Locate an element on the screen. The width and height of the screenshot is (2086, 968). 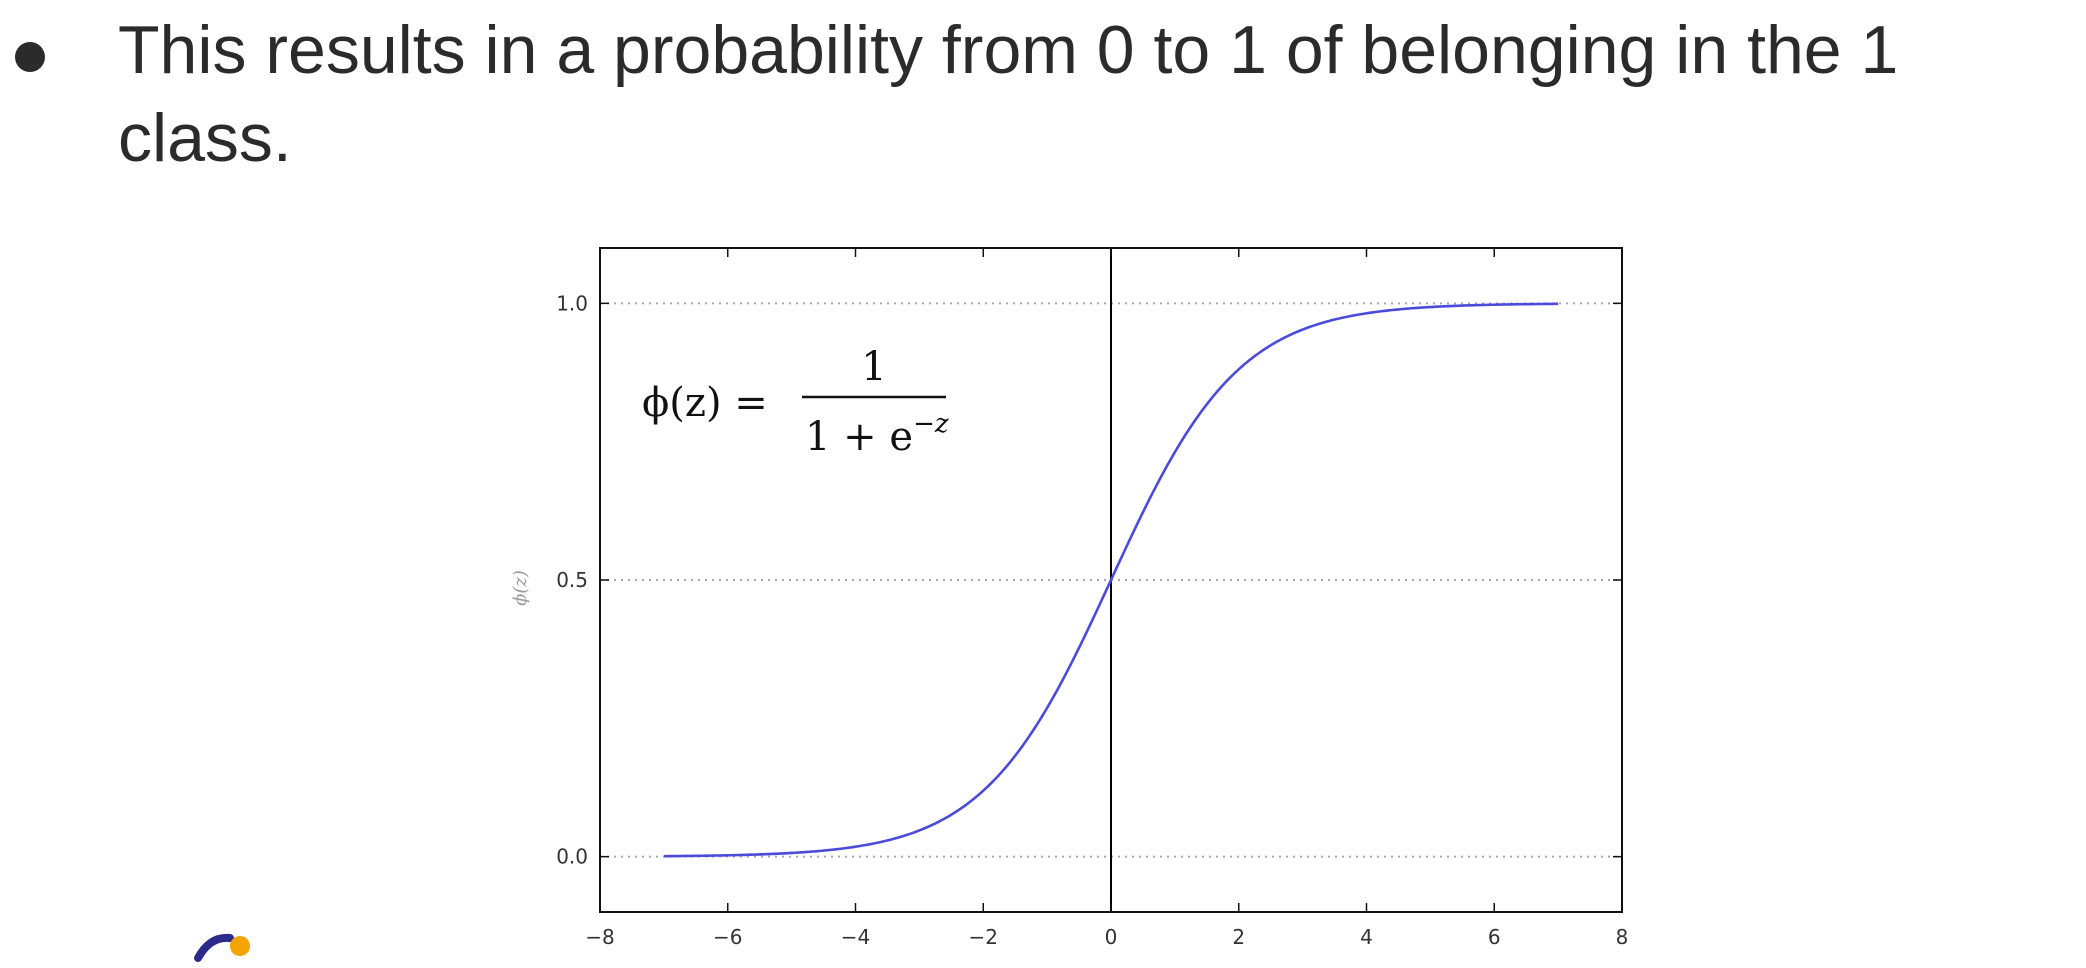
x-tick-label-2: 2 is located at coordinates (1238, 937).